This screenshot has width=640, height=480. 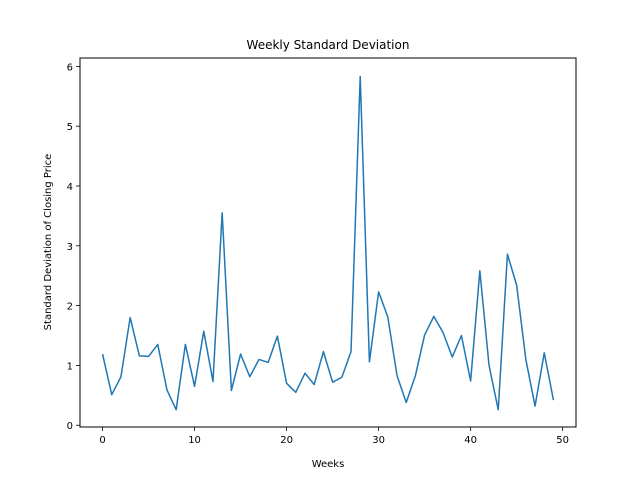 What do you see at coordinates (70, 366) in the screenshot?
I see `y-tick-label: 1` at bounding box center [70, 366].